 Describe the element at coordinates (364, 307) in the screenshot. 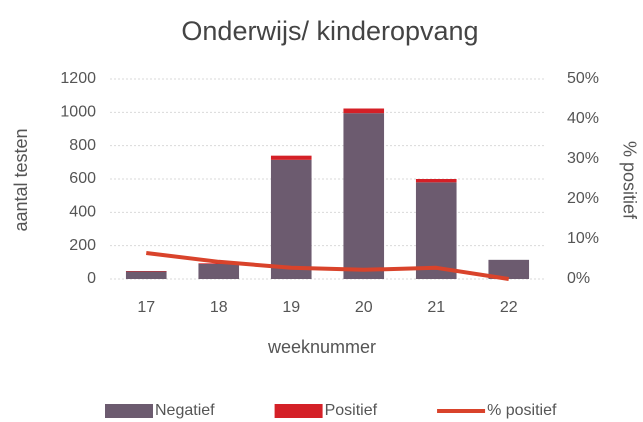

I see `x-tick-label: 20` at that location.